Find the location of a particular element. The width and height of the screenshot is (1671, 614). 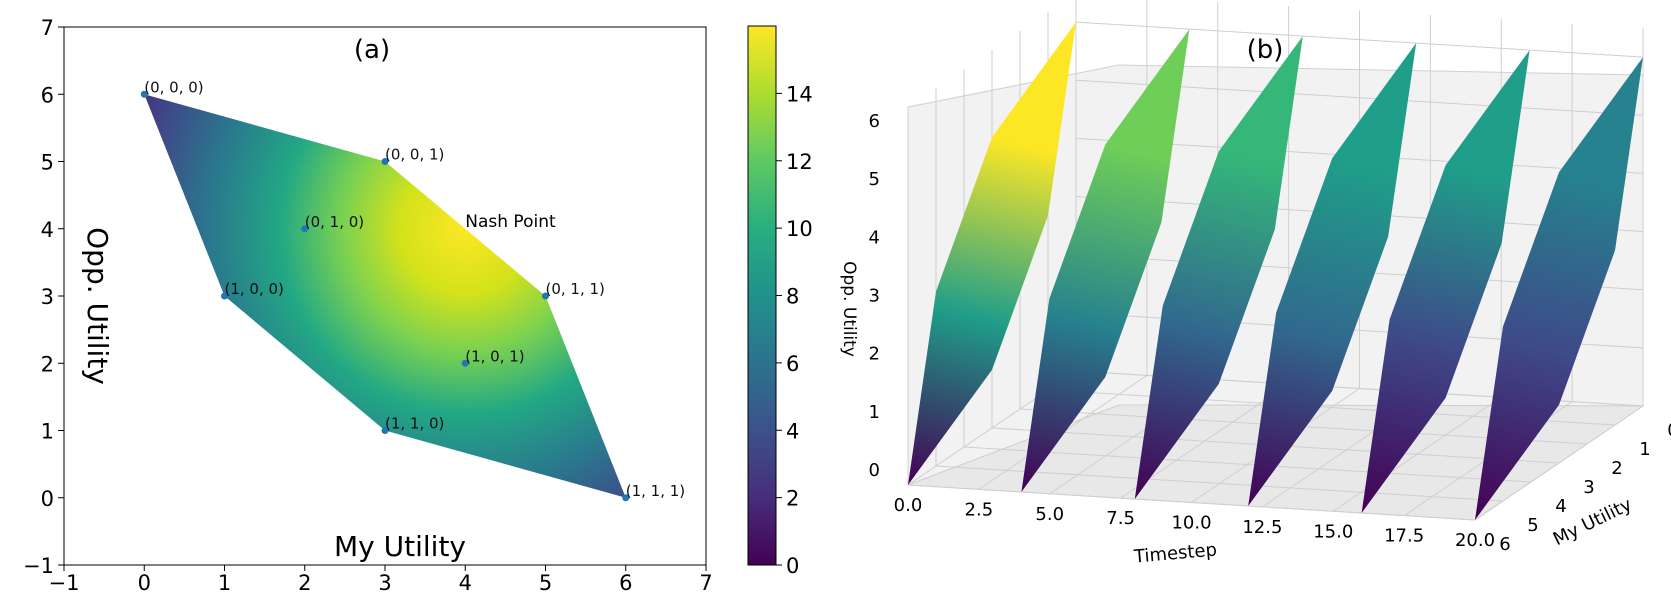

opp-utility-tick-label: 2 is located at coordinates (874, 354).